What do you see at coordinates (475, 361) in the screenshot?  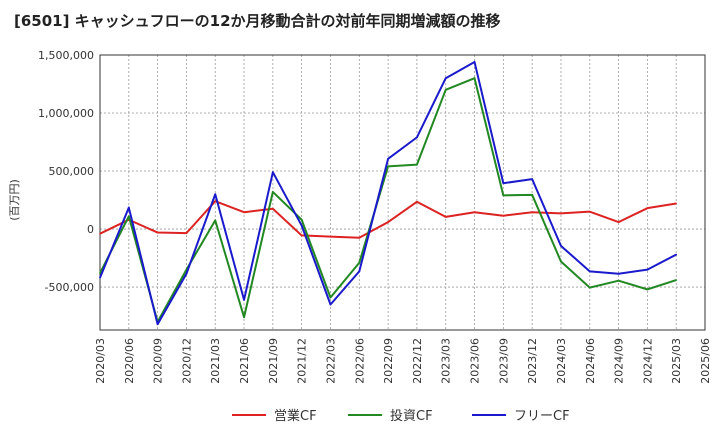 I see `x-tick-label: 2023/06` at bounding box center [475, 361].